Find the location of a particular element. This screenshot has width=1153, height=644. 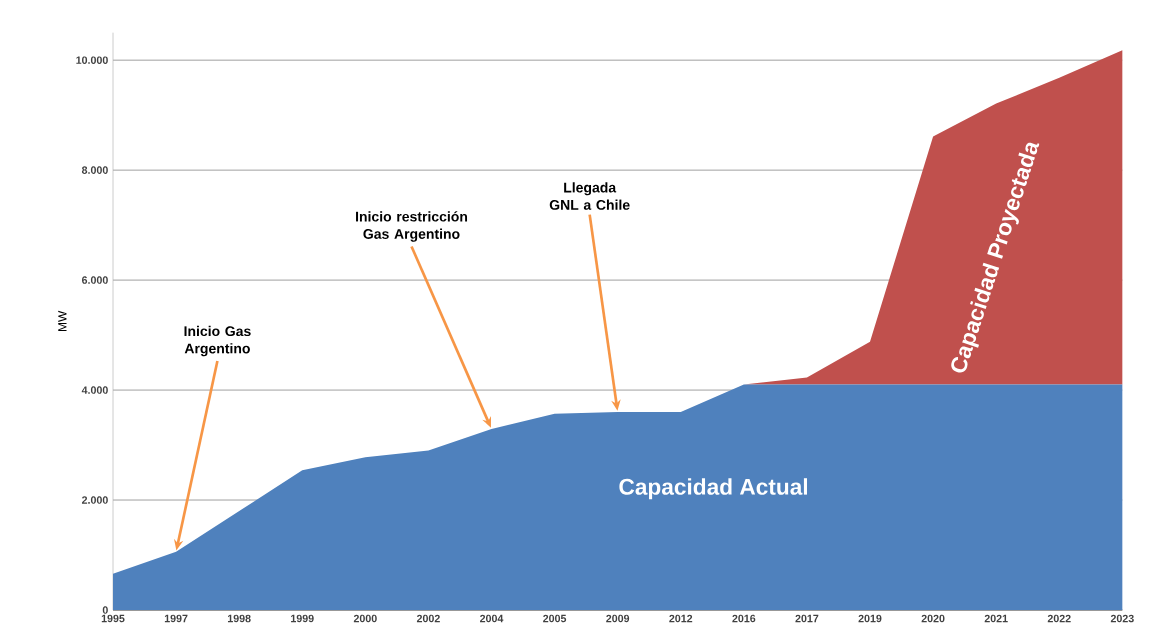

y-tick-label: 6.000 is located at coordinates (95, 280).